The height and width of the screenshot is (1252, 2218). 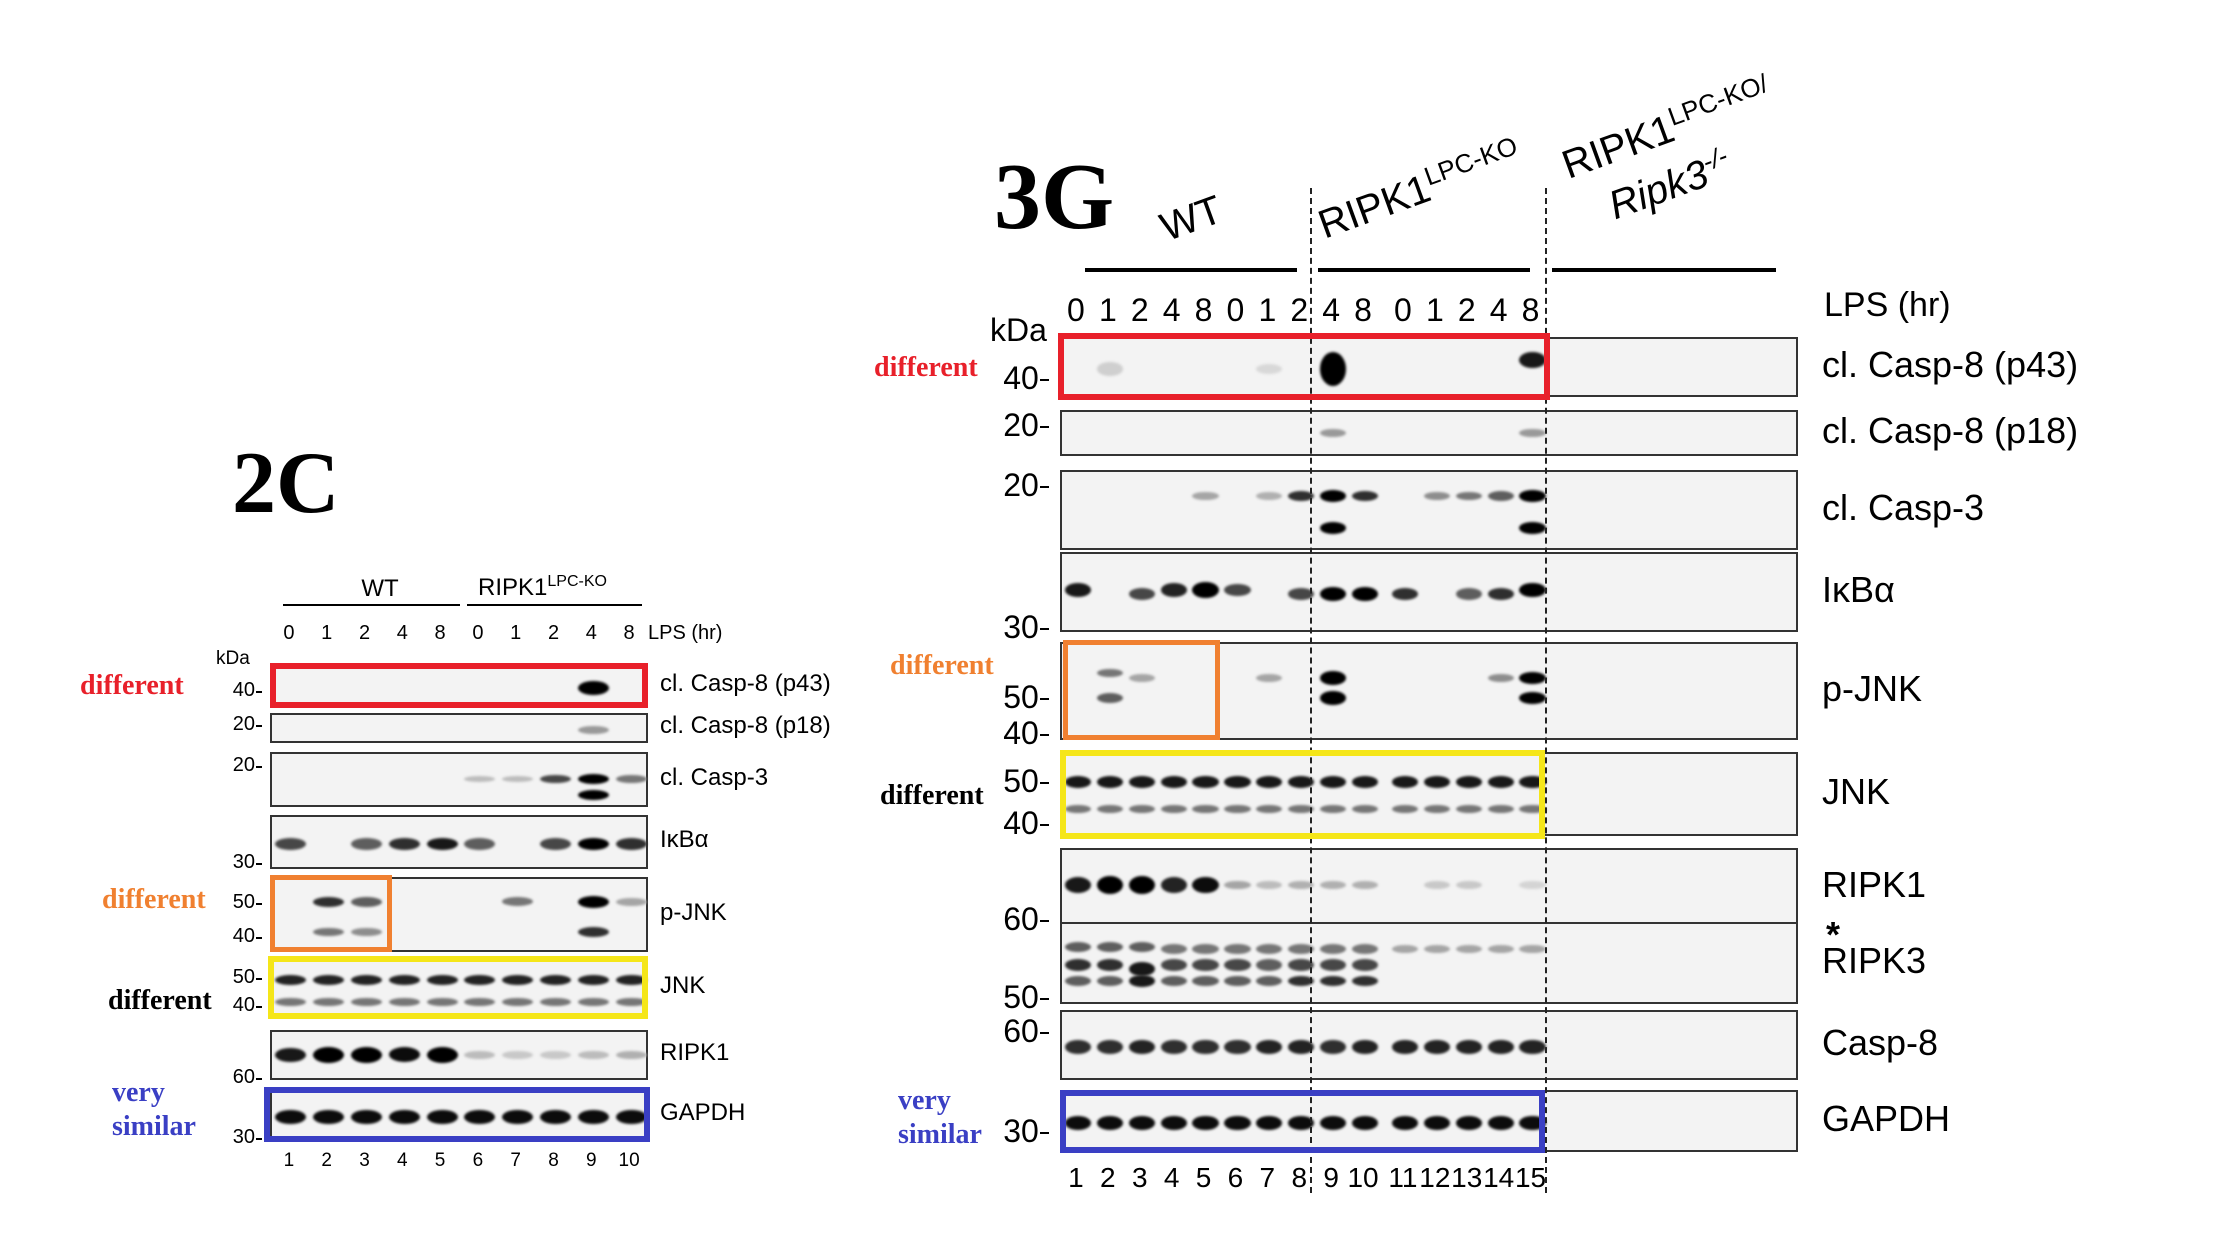 I want to click on panel-2c-blot-label-7: RIPK1, so click(x=695, y=1053).